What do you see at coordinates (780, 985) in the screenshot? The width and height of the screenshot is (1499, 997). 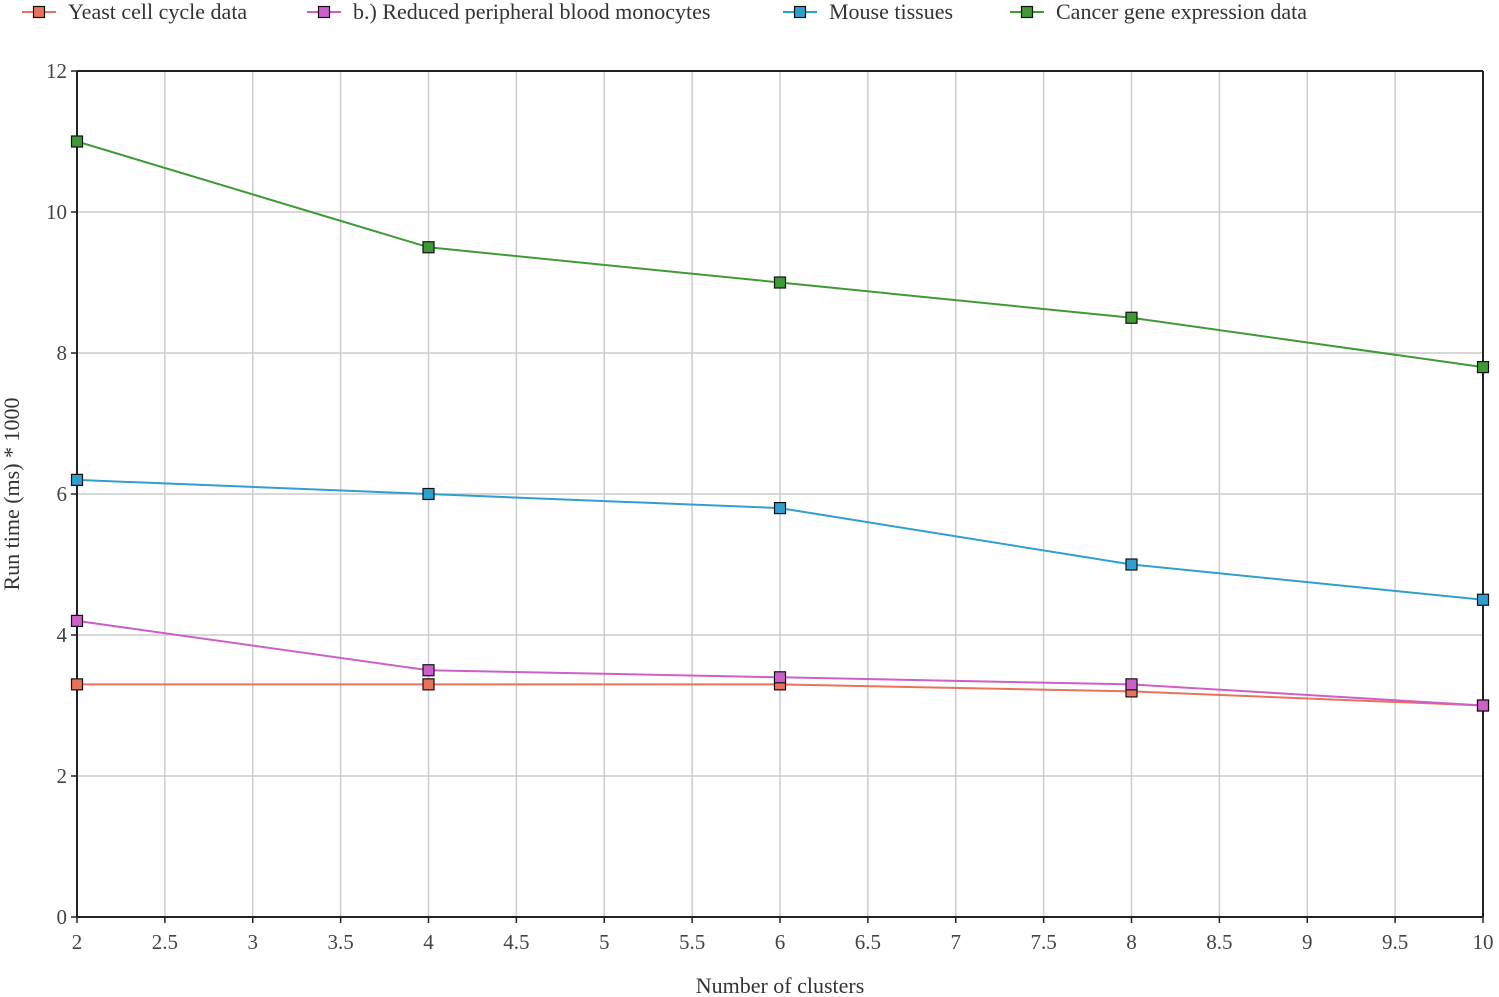 I see `x-axis-title: Number of clusters` at bounding box center [780, 985].